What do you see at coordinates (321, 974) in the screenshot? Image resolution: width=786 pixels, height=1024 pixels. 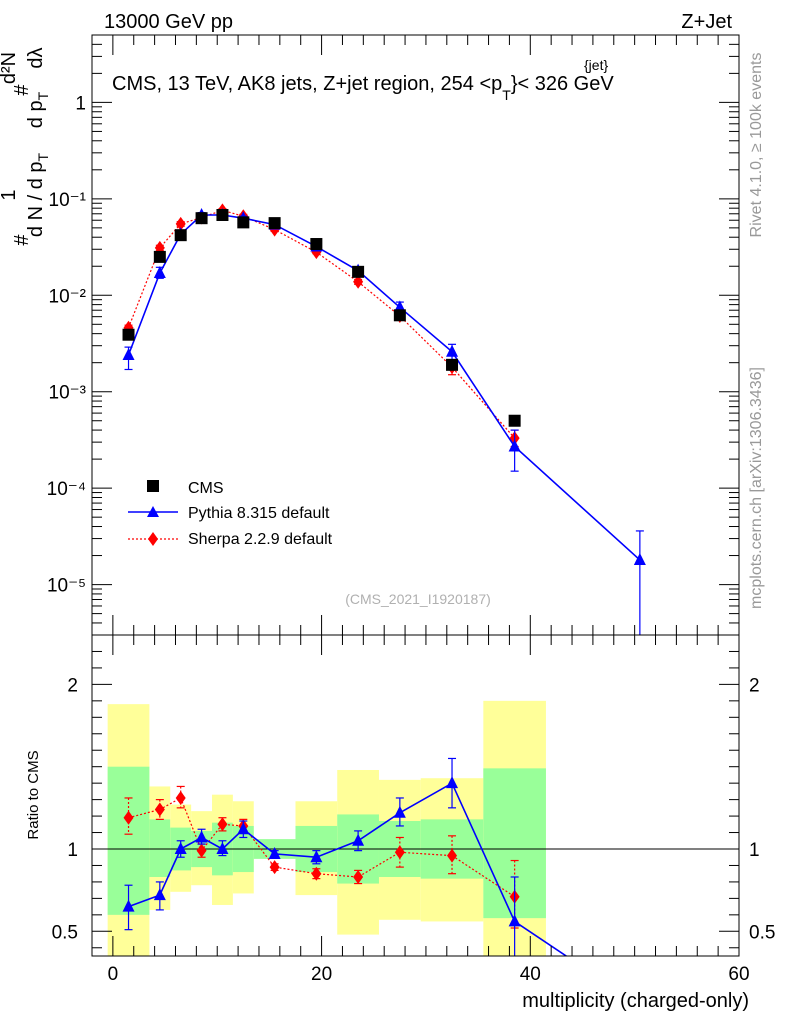 I see `x-tick-label: 20` at bounding box center [321, 974].